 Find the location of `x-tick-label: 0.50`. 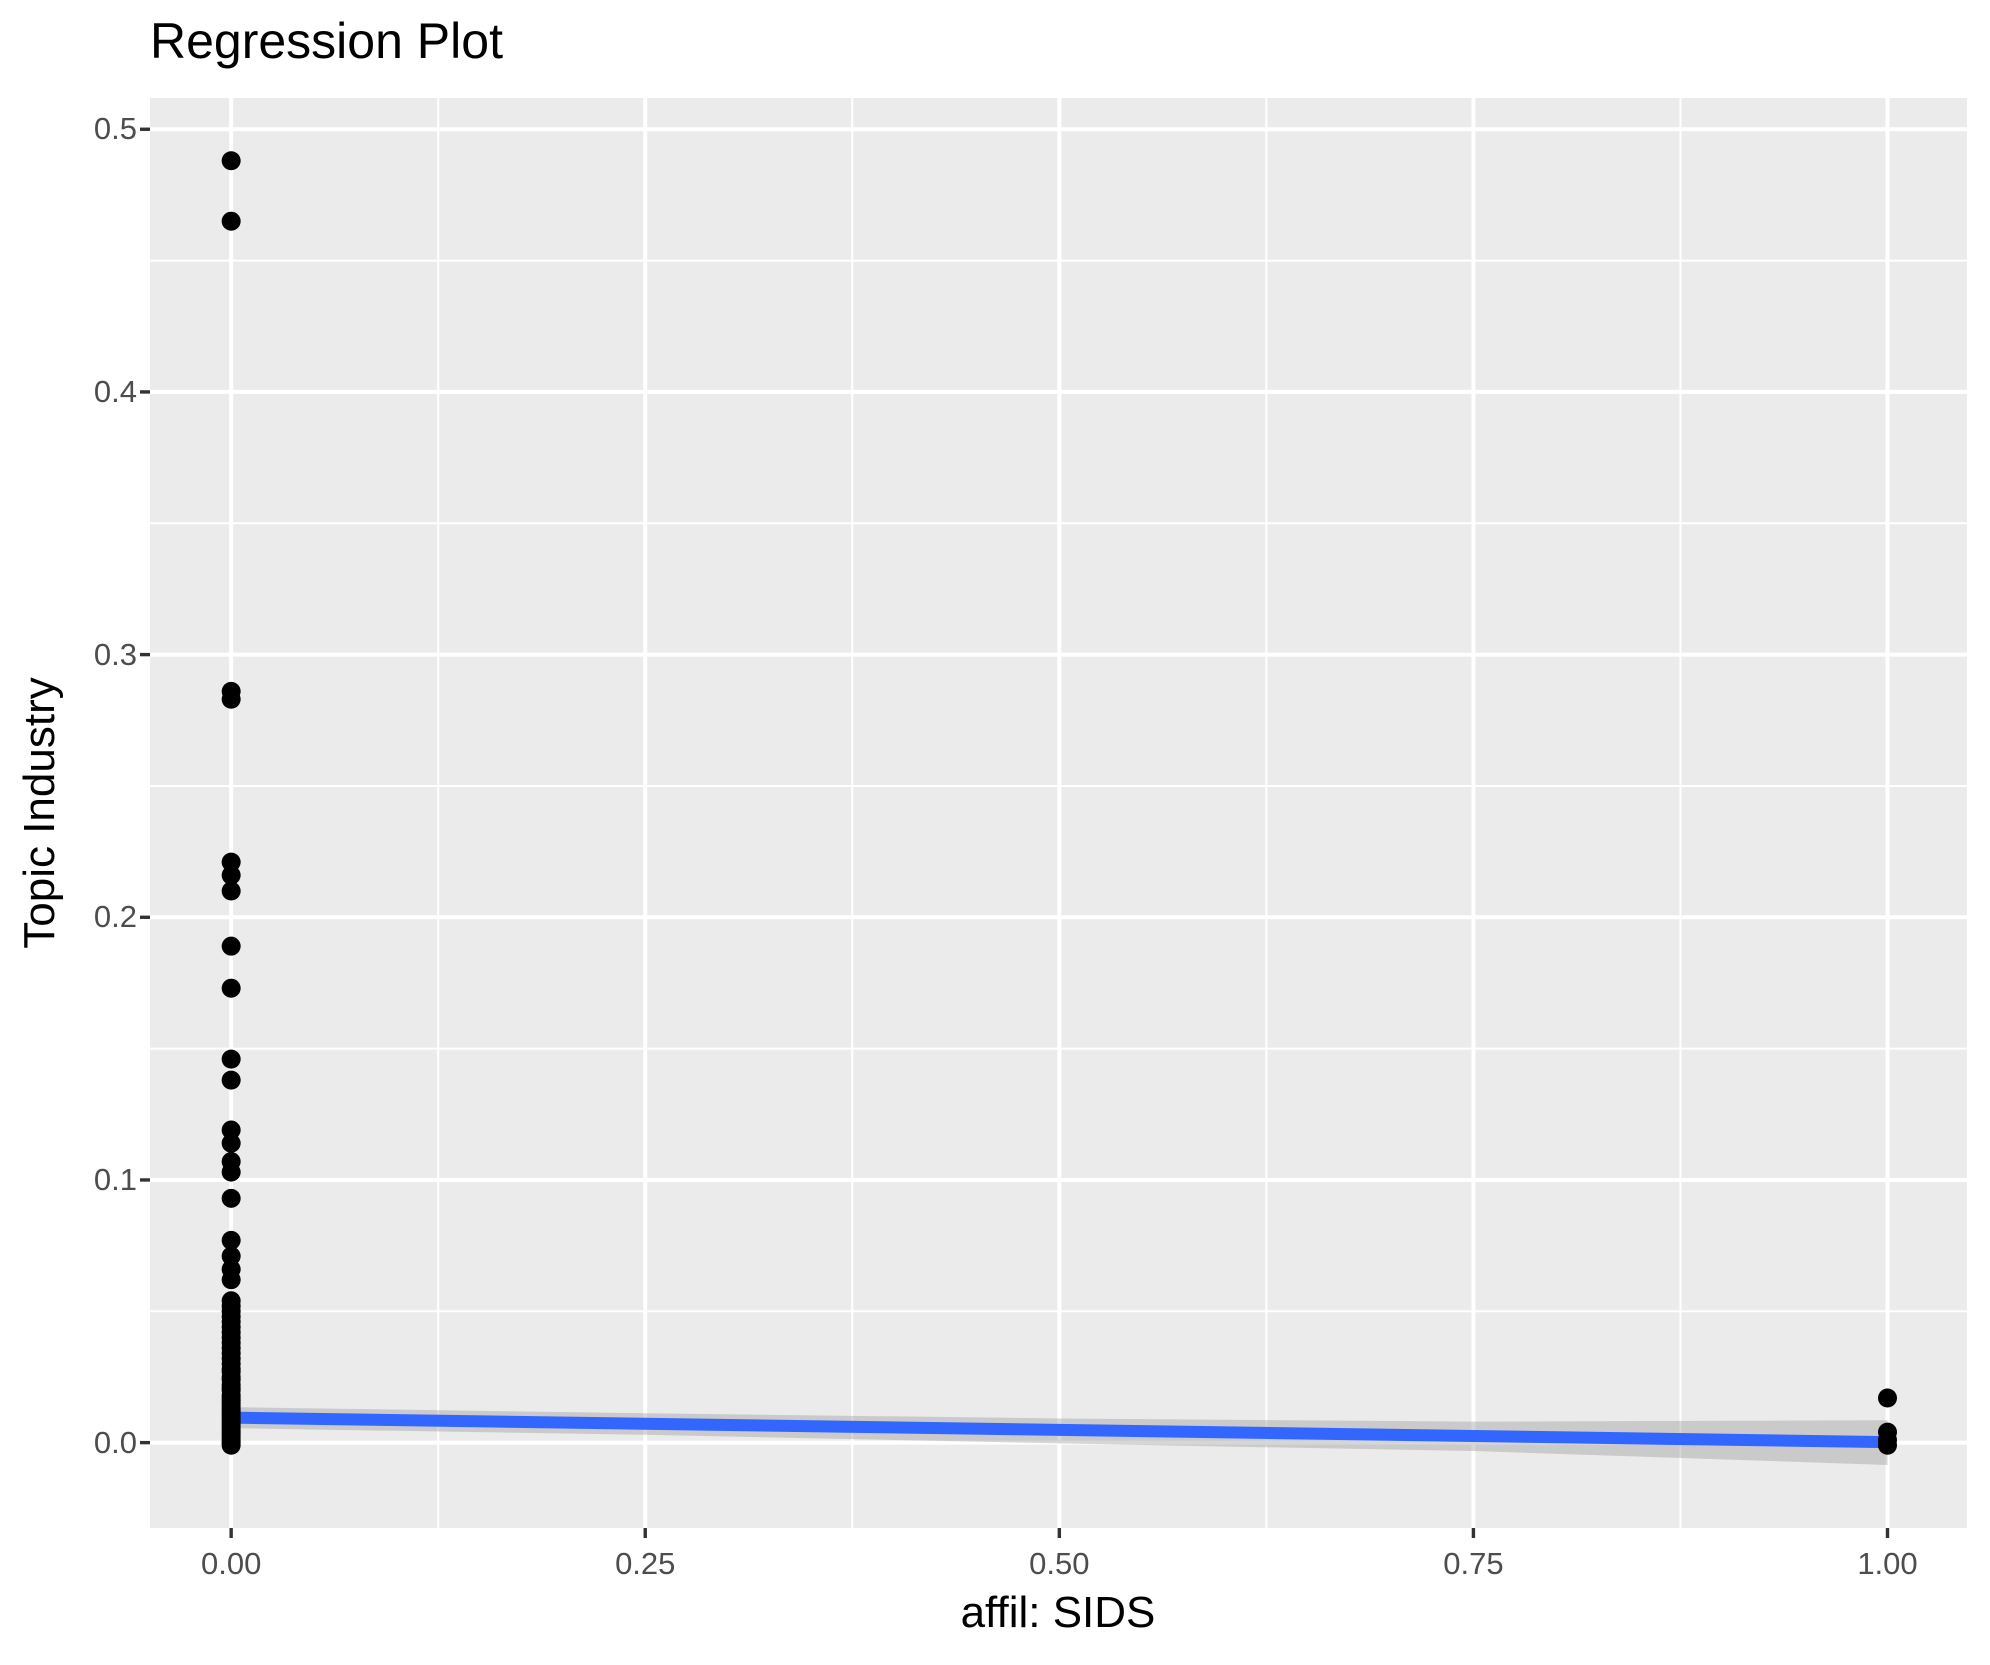

x-tick-label: 0.50 is located at coordinates (1059, 1563).